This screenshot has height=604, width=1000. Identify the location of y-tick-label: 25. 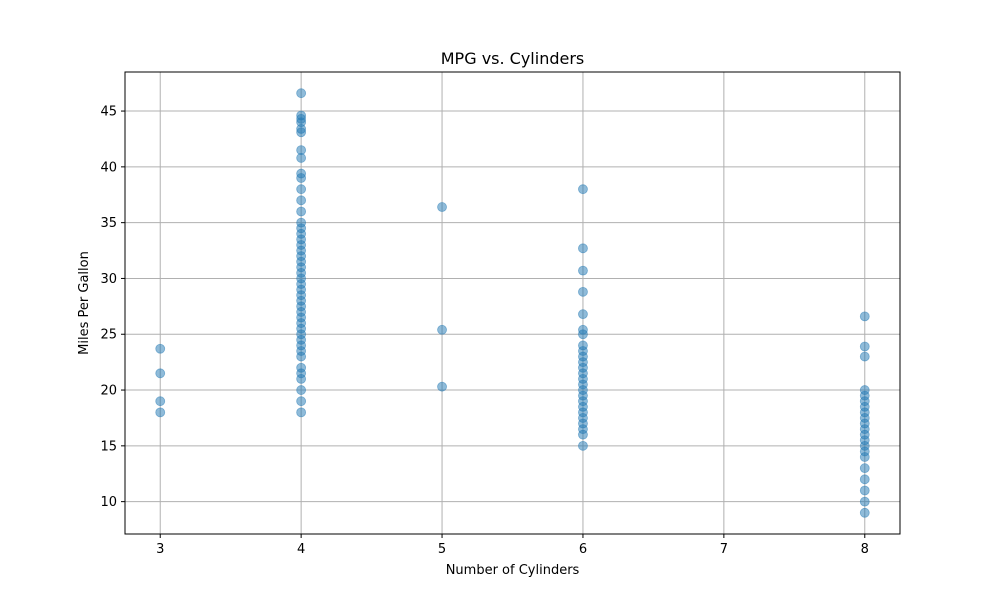
(108, 335).